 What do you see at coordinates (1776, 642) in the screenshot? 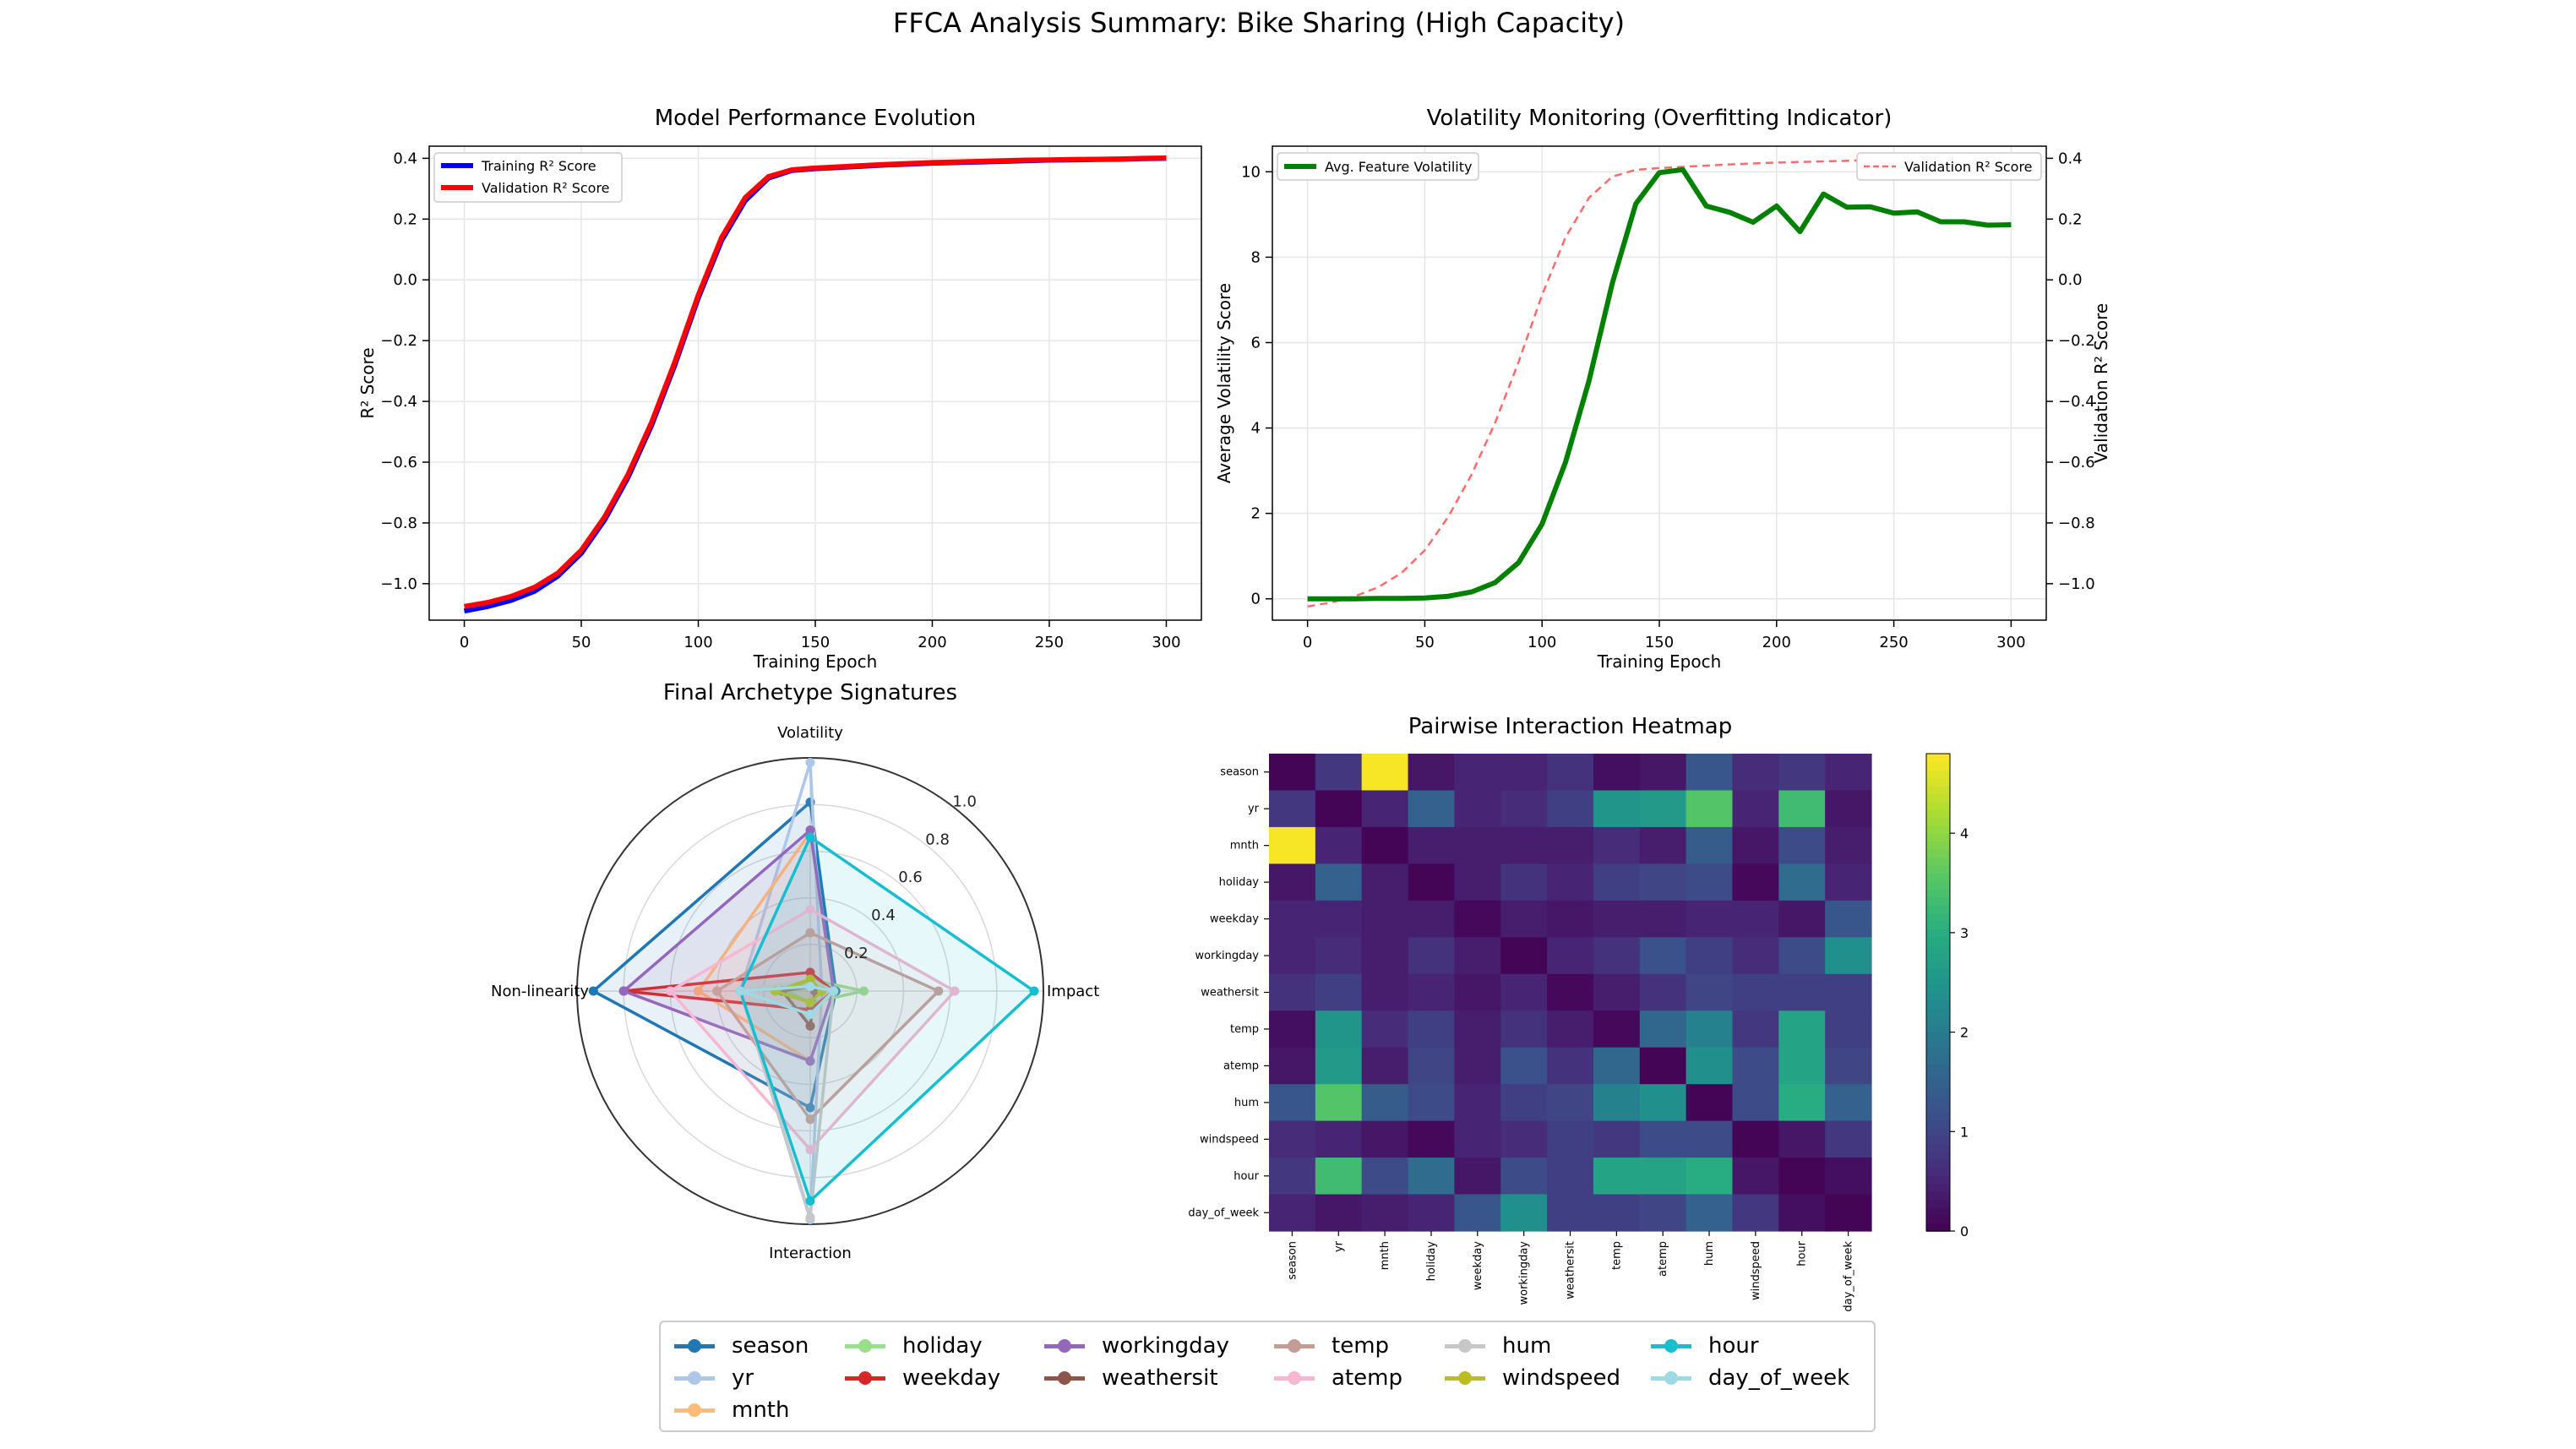
I see `x-tick-label: 200` at bounding box center [1776, 642].